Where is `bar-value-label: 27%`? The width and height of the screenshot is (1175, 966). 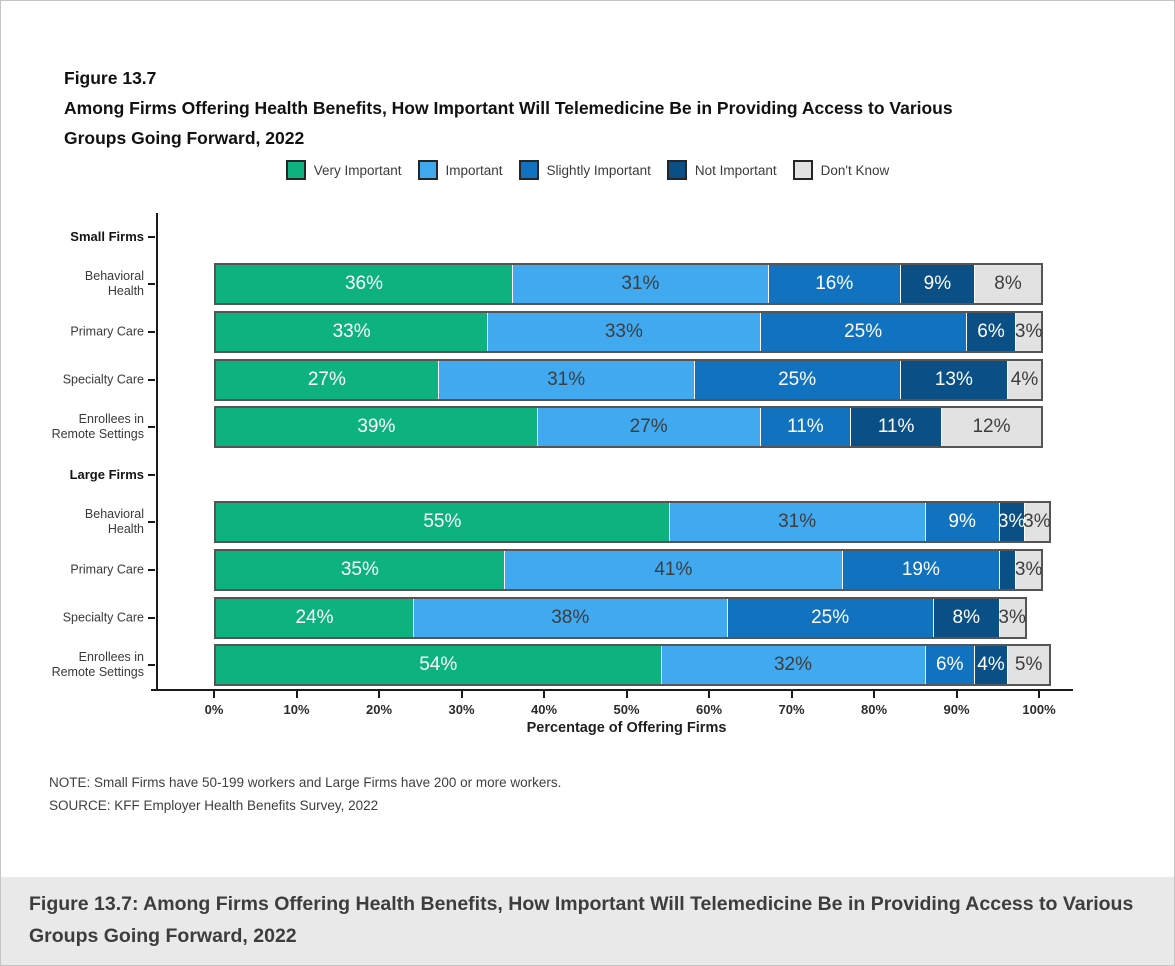
bar-value-label: 27% is located at coordinates (326, 379).